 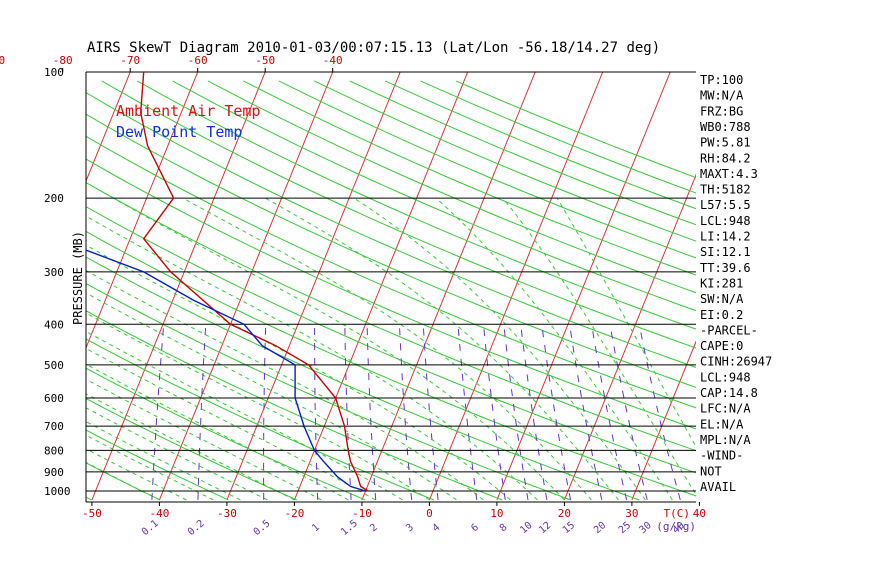 What do you see at coordinates (54, 472) in the screenshot?
I see `pressure-tick-label: 900` at bounding box center [54, 472].